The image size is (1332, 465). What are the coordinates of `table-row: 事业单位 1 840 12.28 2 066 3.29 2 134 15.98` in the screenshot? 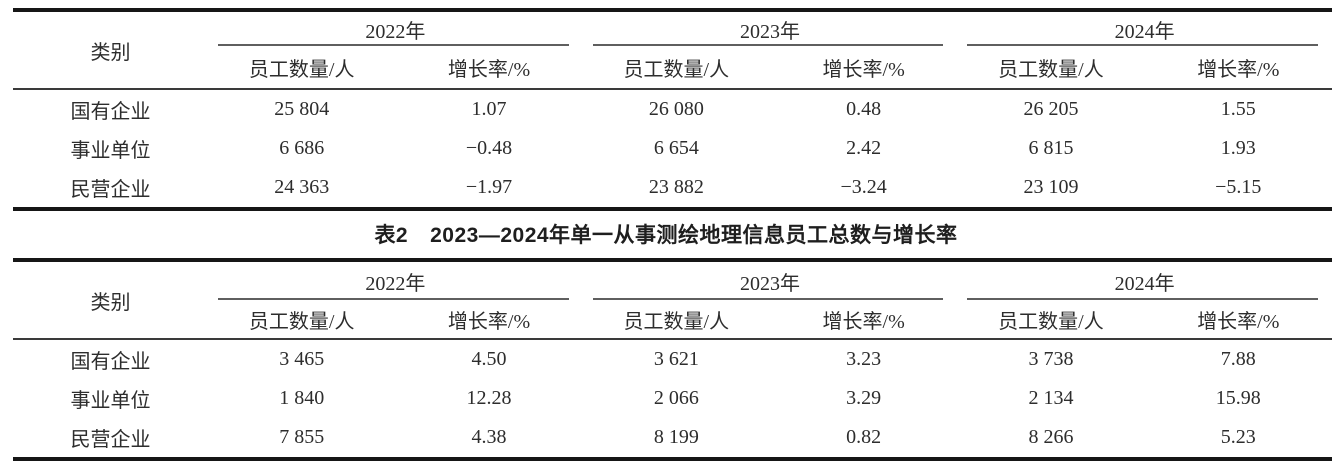 It's located at (672, 398).